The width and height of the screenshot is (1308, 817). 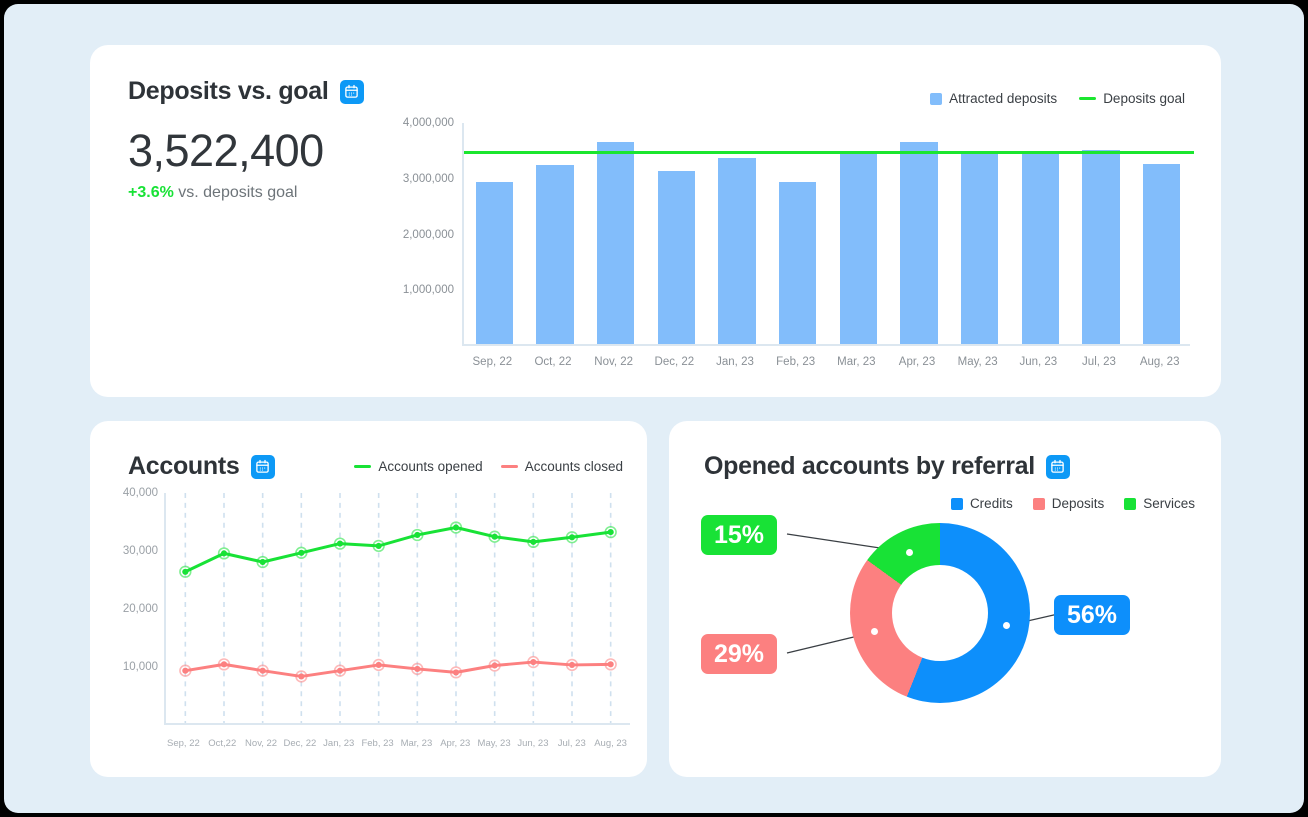 I want to click on x-axis-tick-label: May, 23, so click(x=494, y=743).